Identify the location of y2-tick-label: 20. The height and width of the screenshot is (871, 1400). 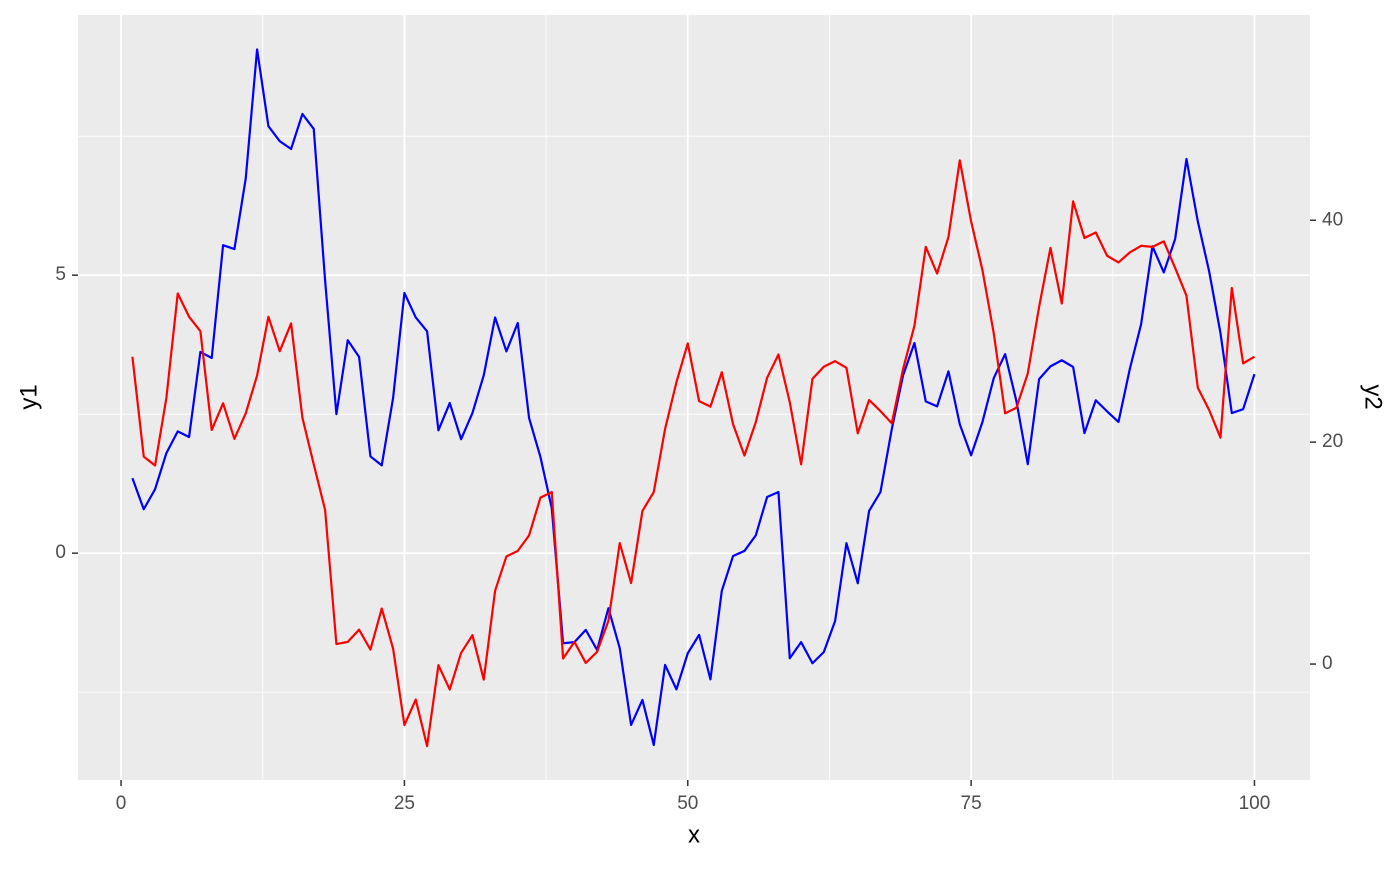
(1332, 441).